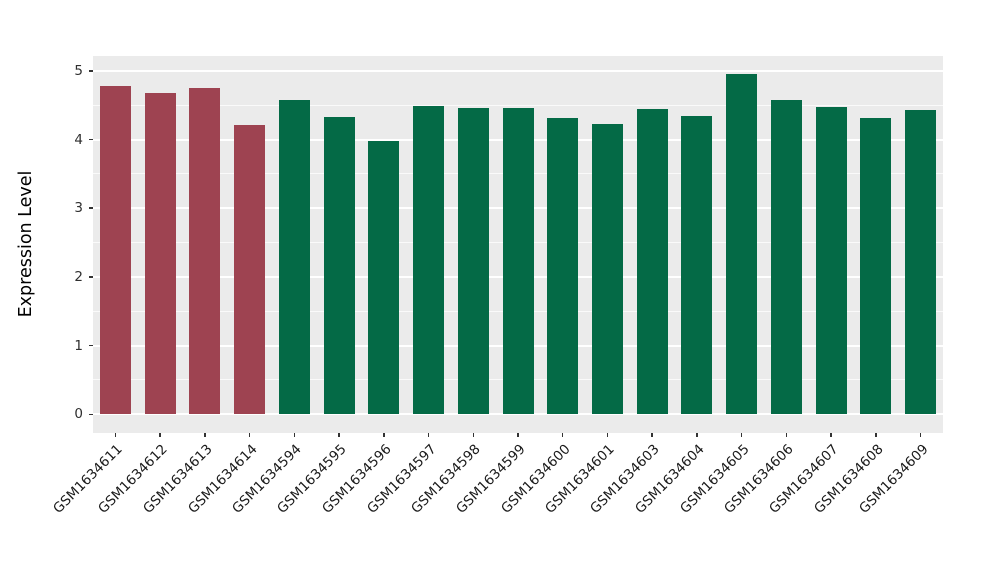 Image resolution: width=1000 pixels, height=580 pixels. I want to click on y-tick-label: 2, so click(78, 276).